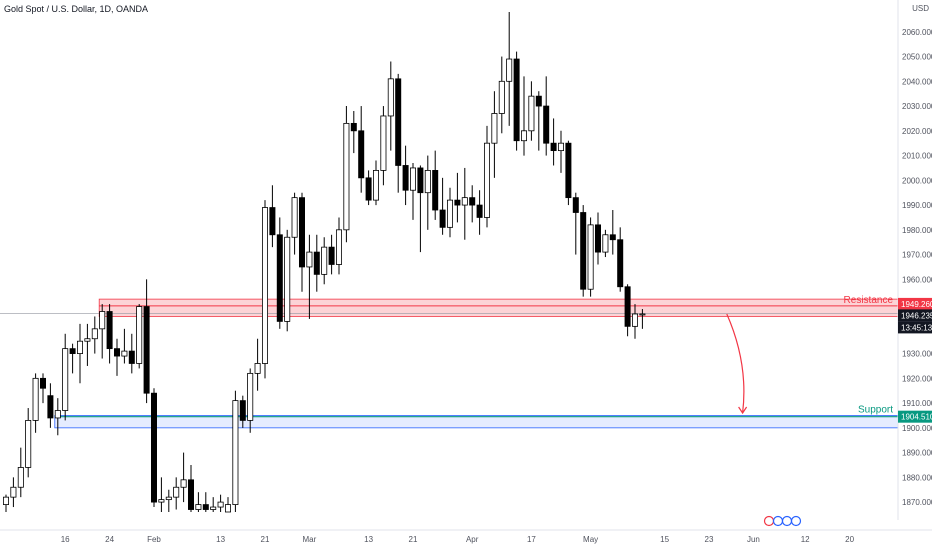 The width and height of the screenshot is (932, 550). Describe the element at coordinates (917, 453) in the screenshot. I see `price-tick-label: 1890.000` at that location.